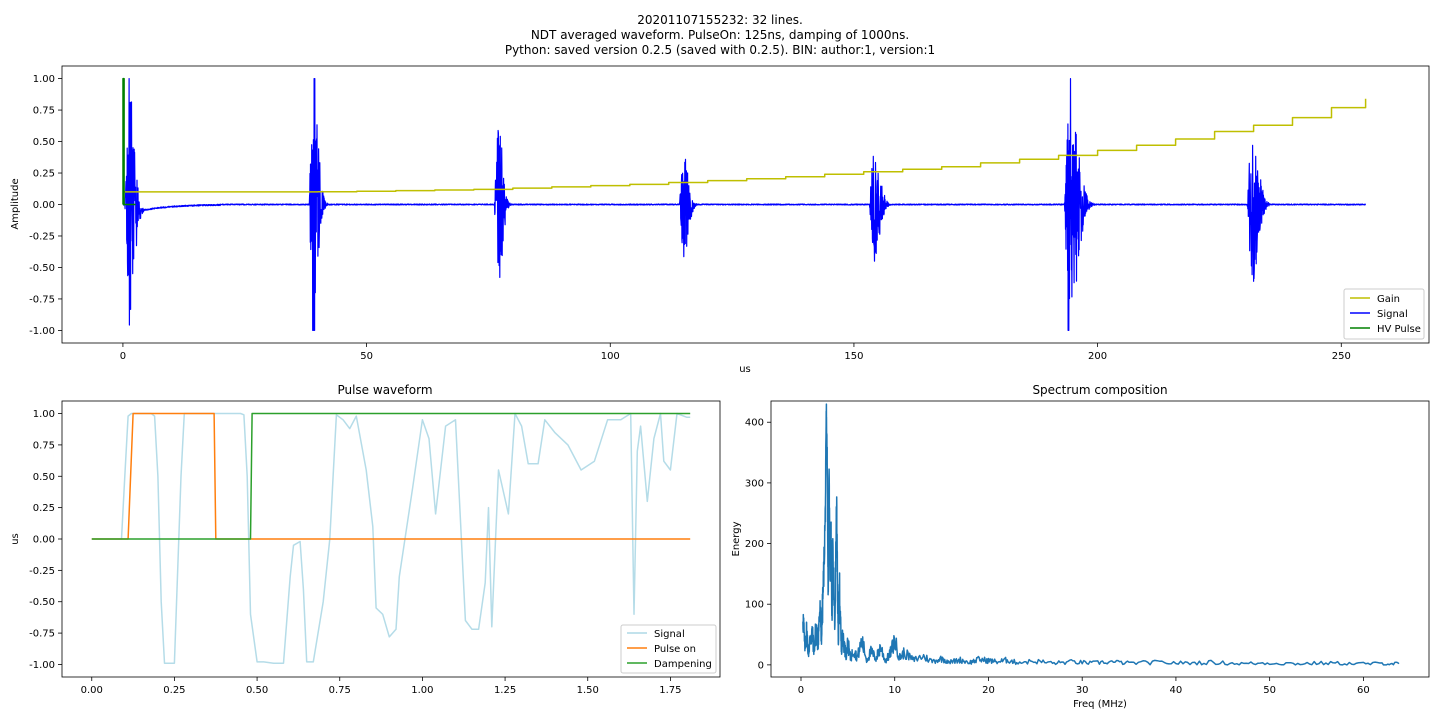 The height and width of the screenshot is (720, 1440). What do you see at coordinates (42, 236) in the screenshot?
I see `waveform-y-tick-label: -0.25` at bounding box center [42, 236].